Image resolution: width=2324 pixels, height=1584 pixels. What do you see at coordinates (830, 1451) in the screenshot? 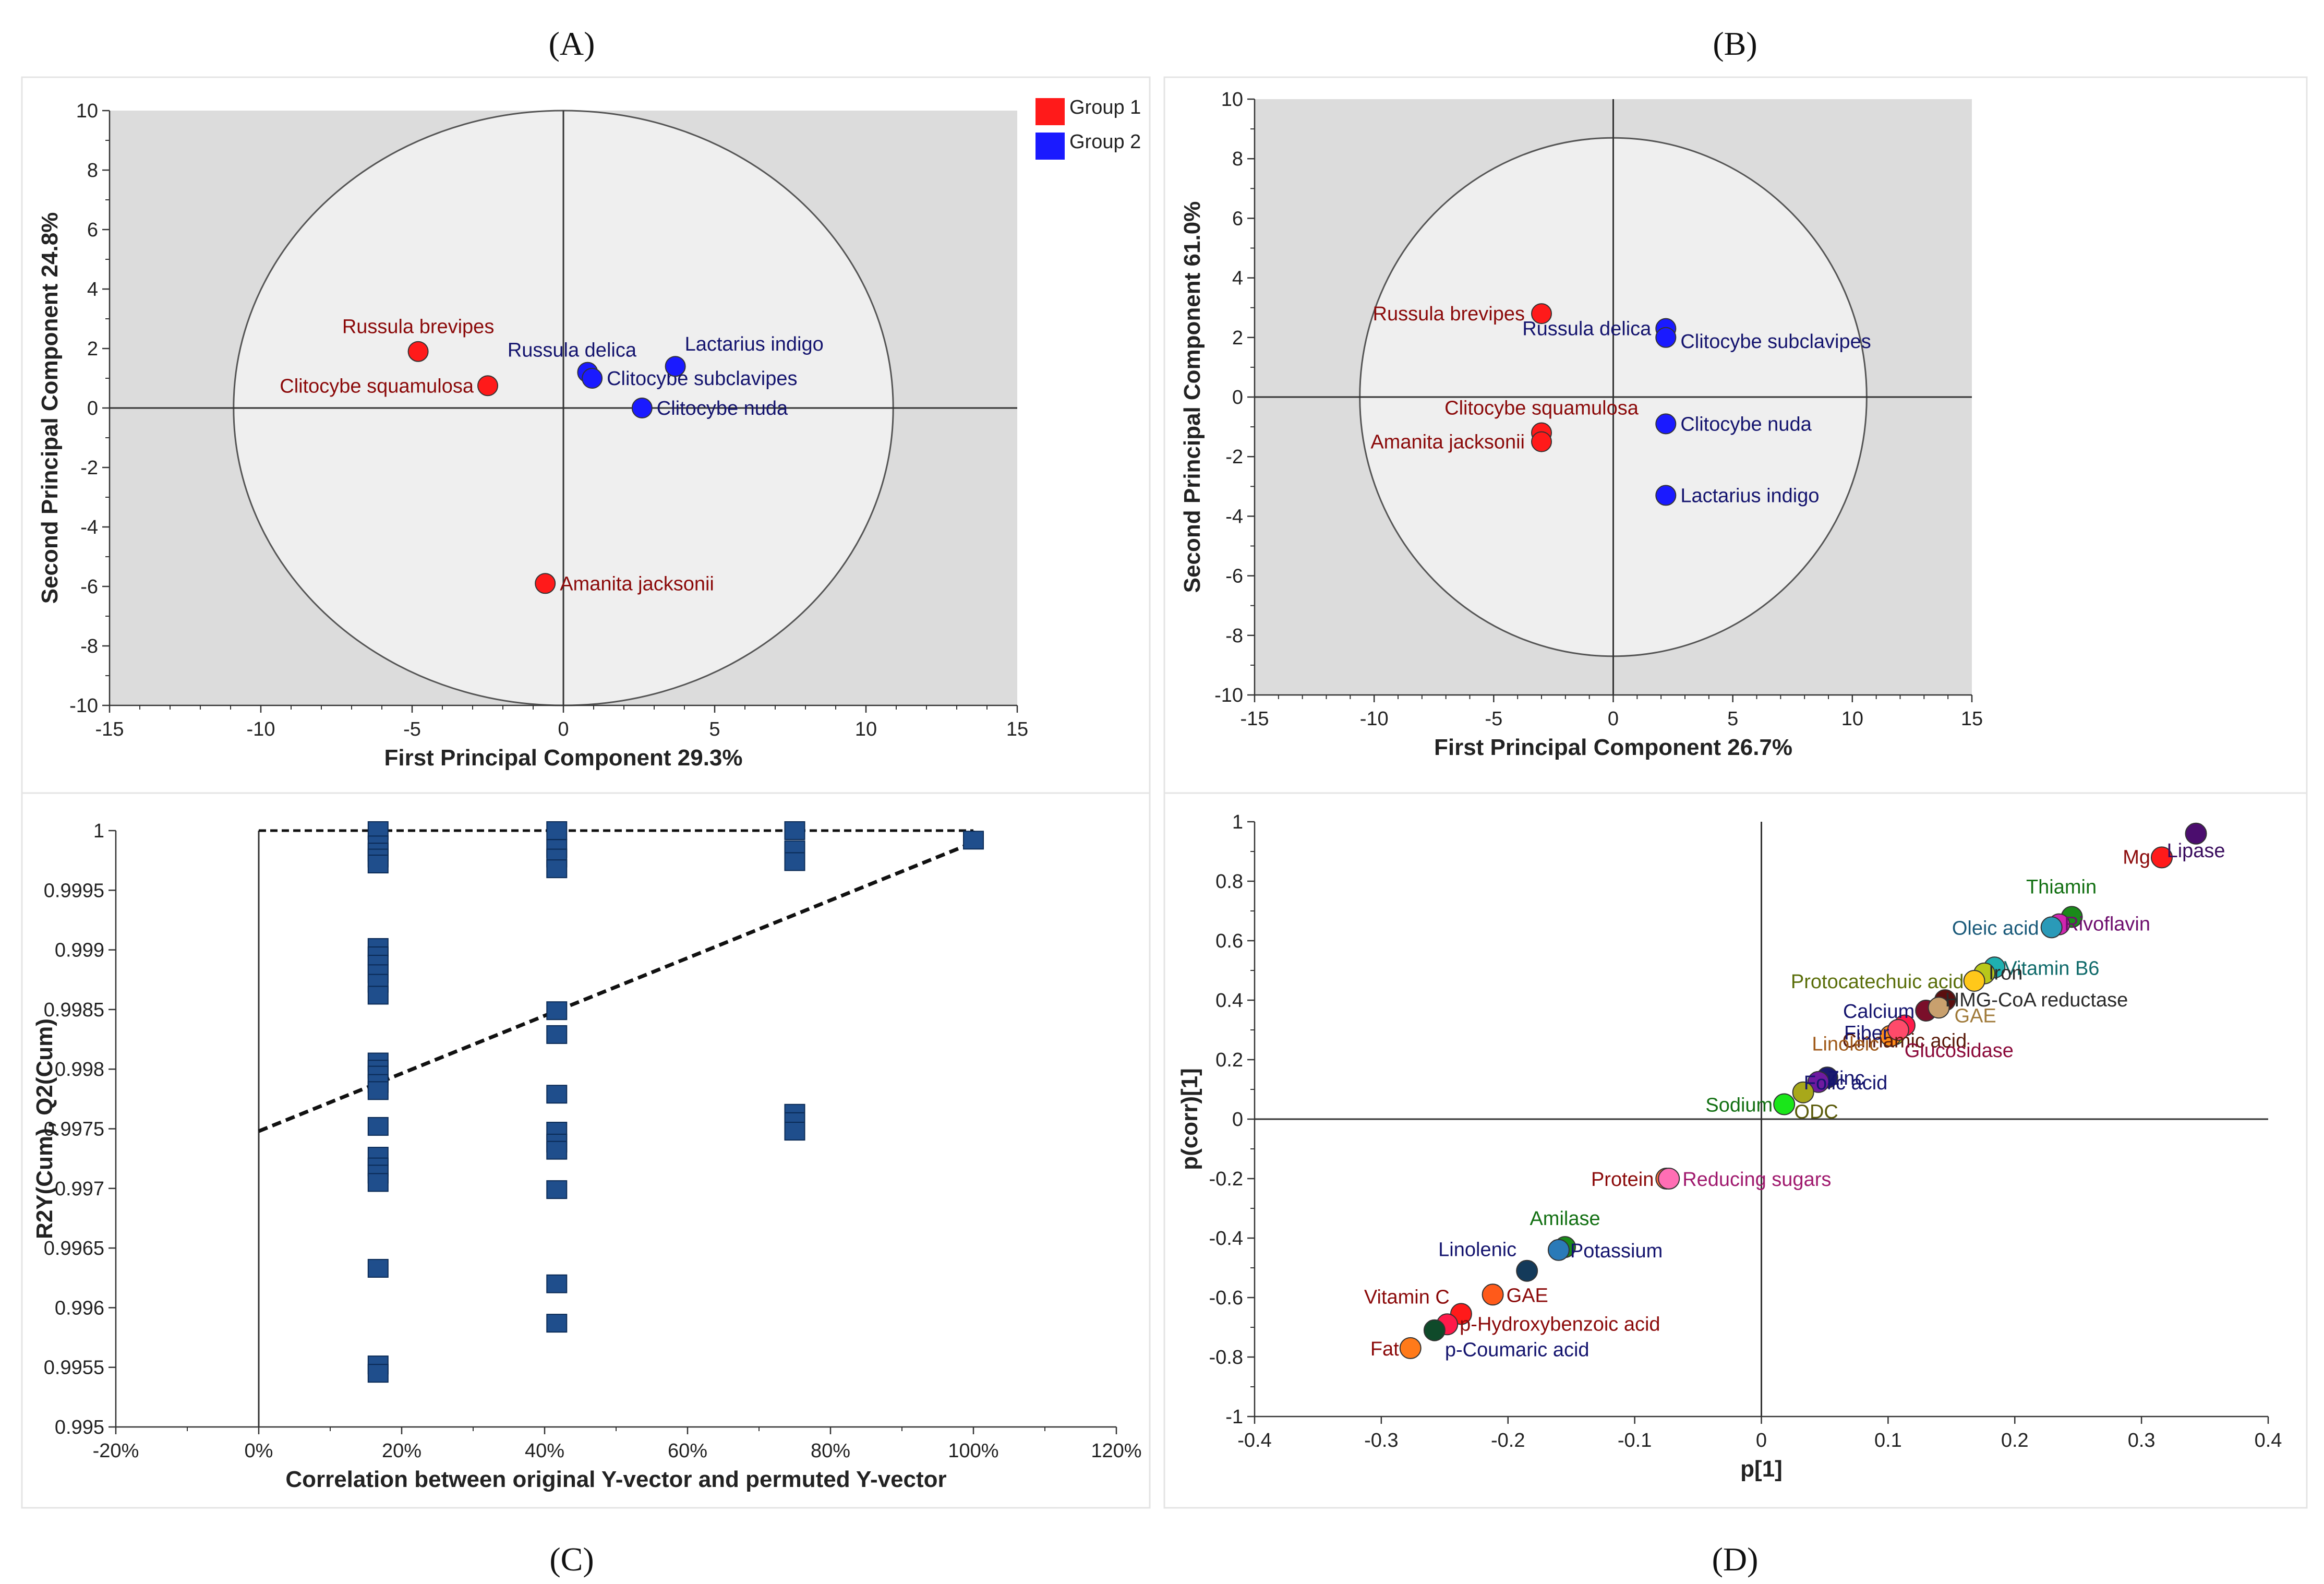
I see `x-tick-label: 80%` at bounding box center [830, 1451].